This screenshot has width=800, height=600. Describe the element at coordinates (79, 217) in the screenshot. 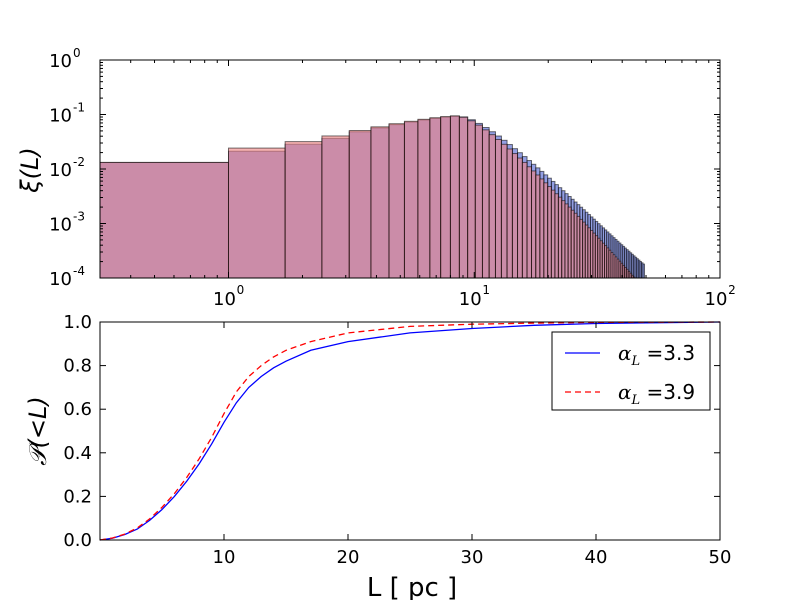

I see `y-tick-exponent: -3` at that location.